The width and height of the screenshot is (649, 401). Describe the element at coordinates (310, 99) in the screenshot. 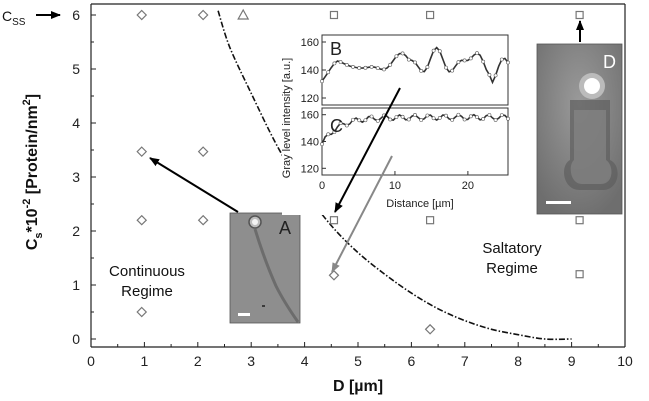

I see `inset-b-tick-label: 120` at that location.